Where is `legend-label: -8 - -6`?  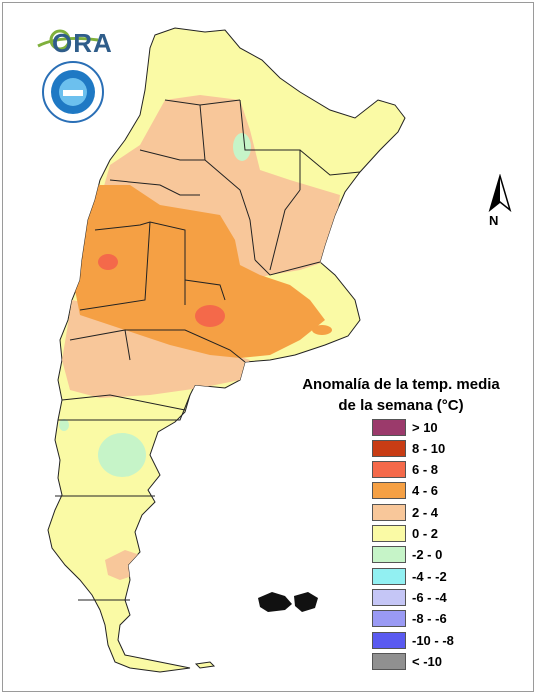 legend-label: -8 - -6 is located at coordinates (429, 619).